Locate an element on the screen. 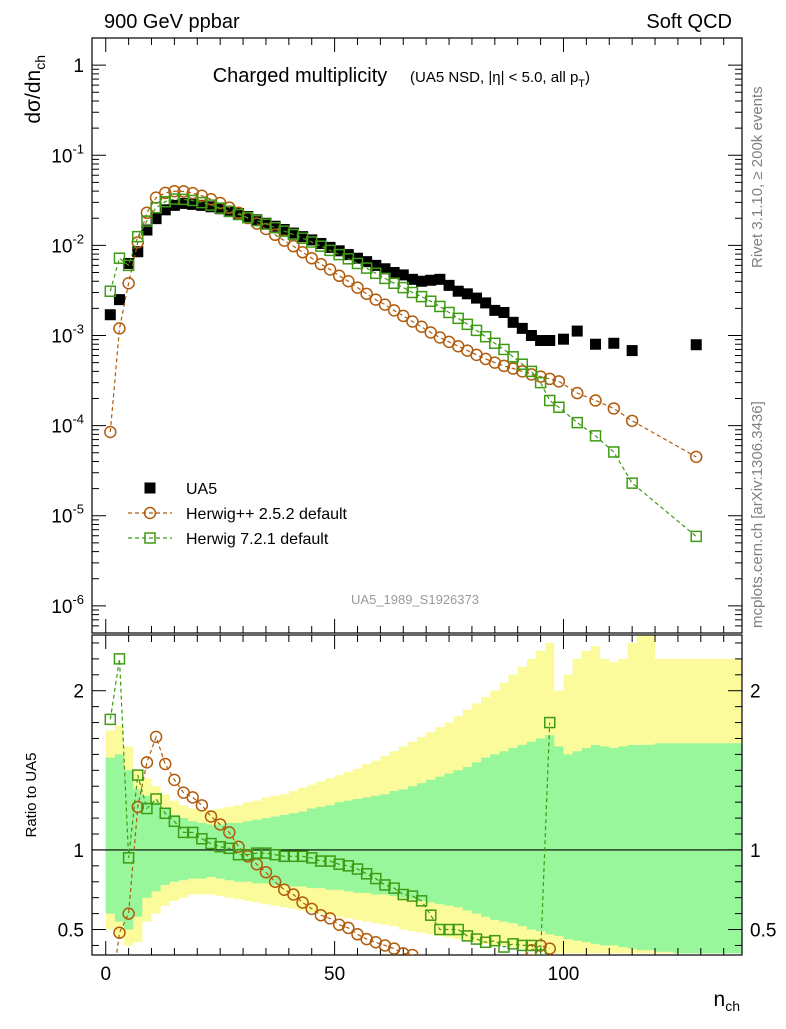  chart-subtitle: (UA5 NSD, |η| < 5.0, all pT) is located at coordinates (500, 79).